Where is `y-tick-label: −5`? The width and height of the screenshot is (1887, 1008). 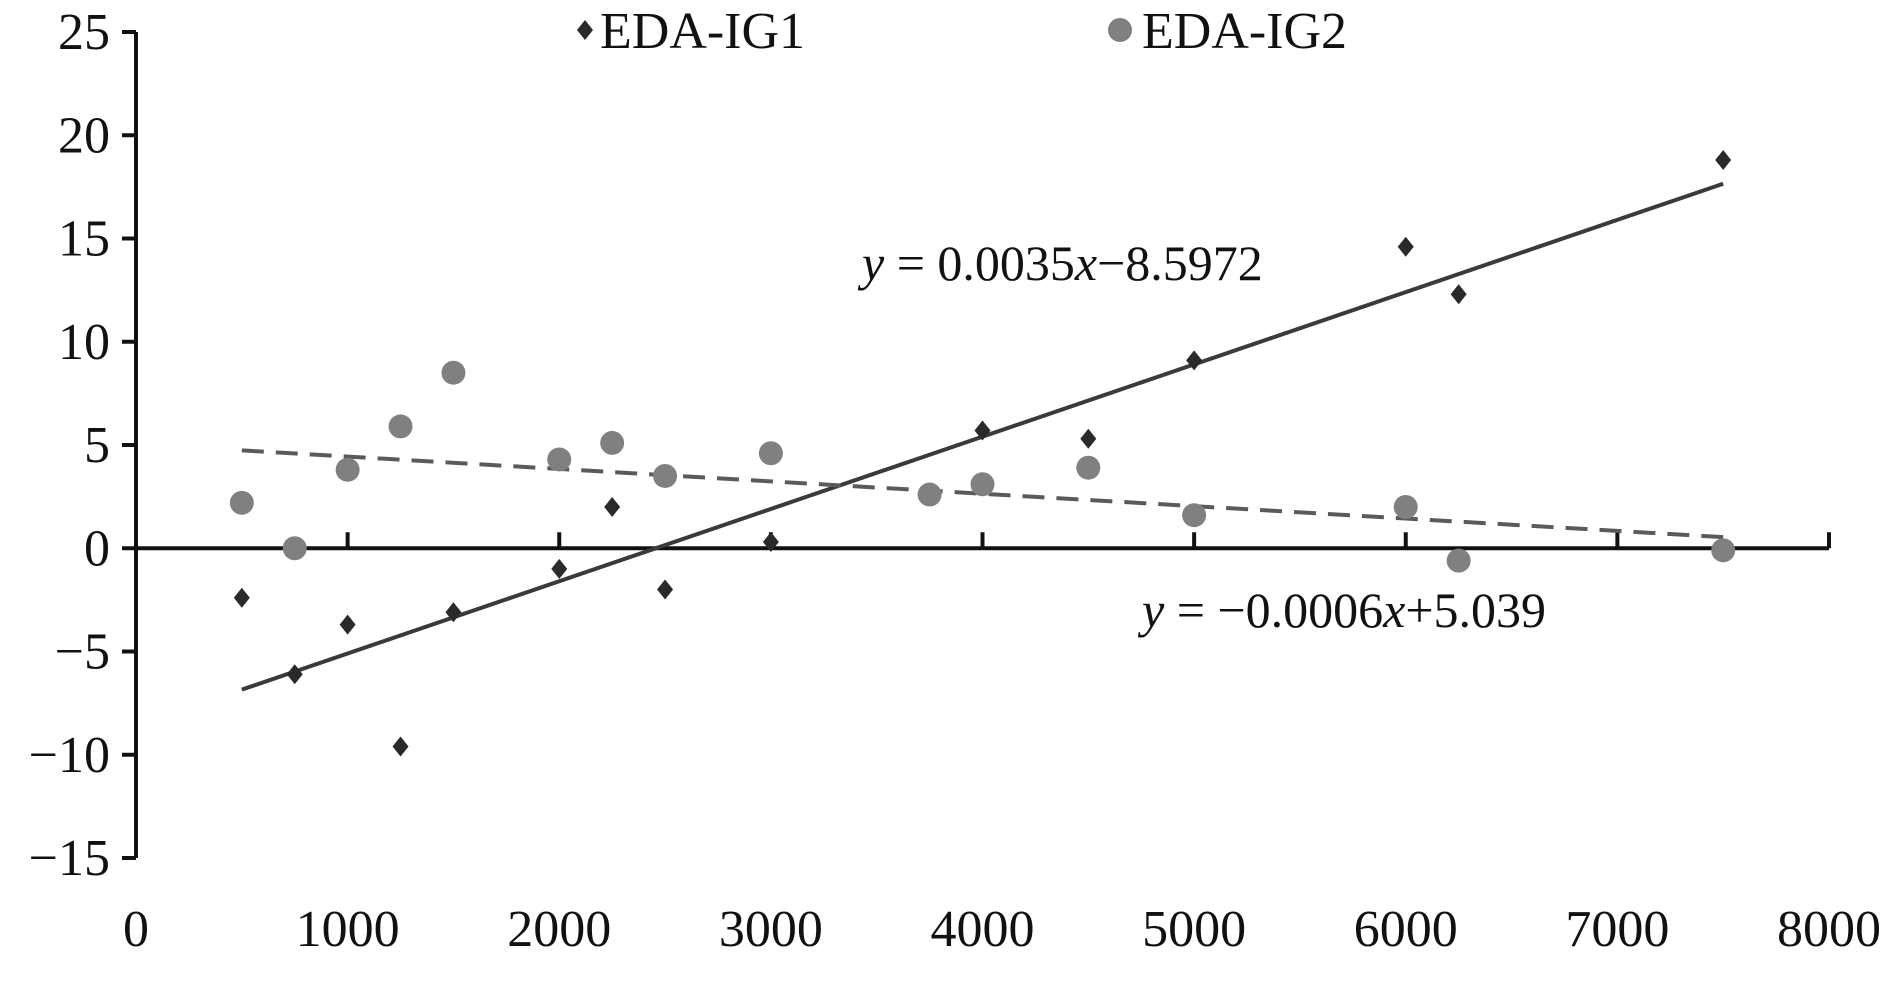
y-tick-label: −5 is located at coordinates (82, 652).